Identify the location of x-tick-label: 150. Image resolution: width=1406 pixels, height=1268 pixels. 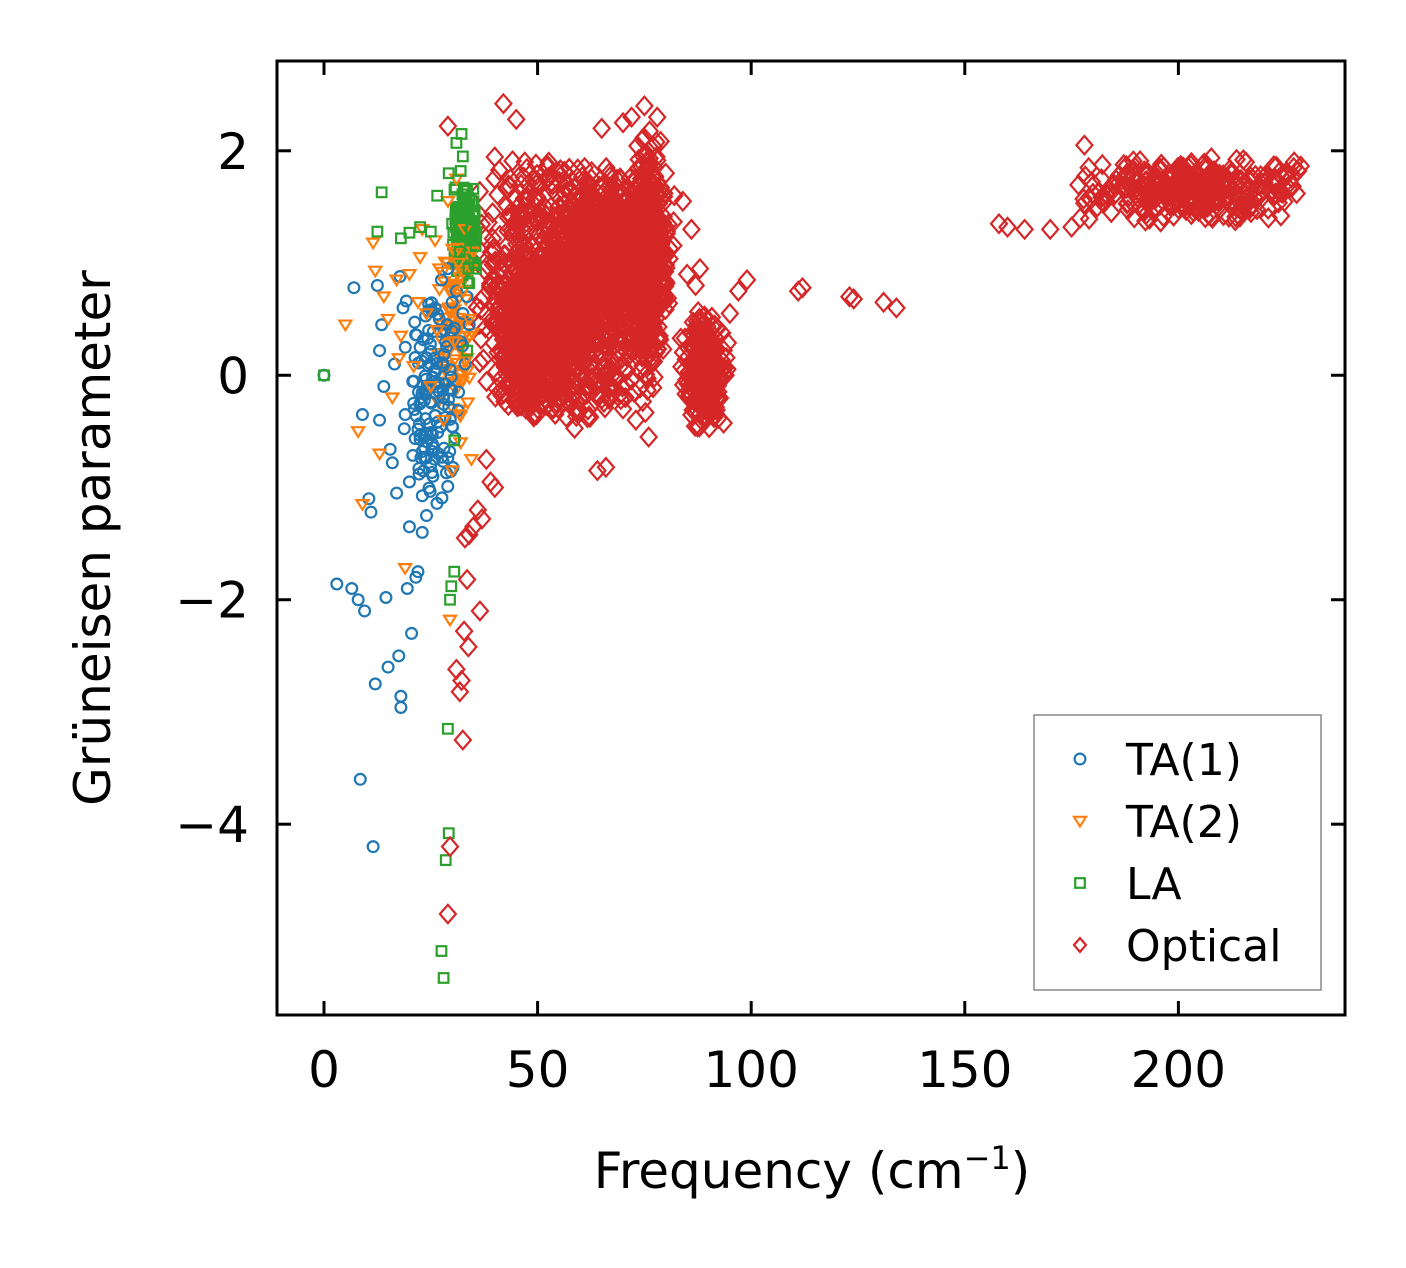
(964, 1070).